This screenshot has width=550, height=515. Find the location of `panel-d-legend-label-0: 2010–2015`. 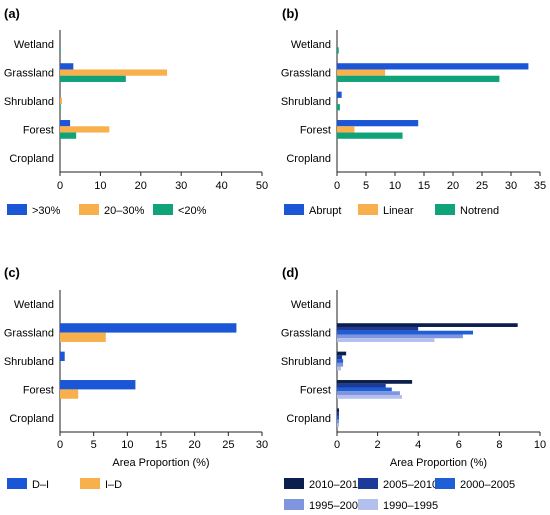

panel-d-legend-label-0: 2010–2015 is located at coordinates (336, 485).